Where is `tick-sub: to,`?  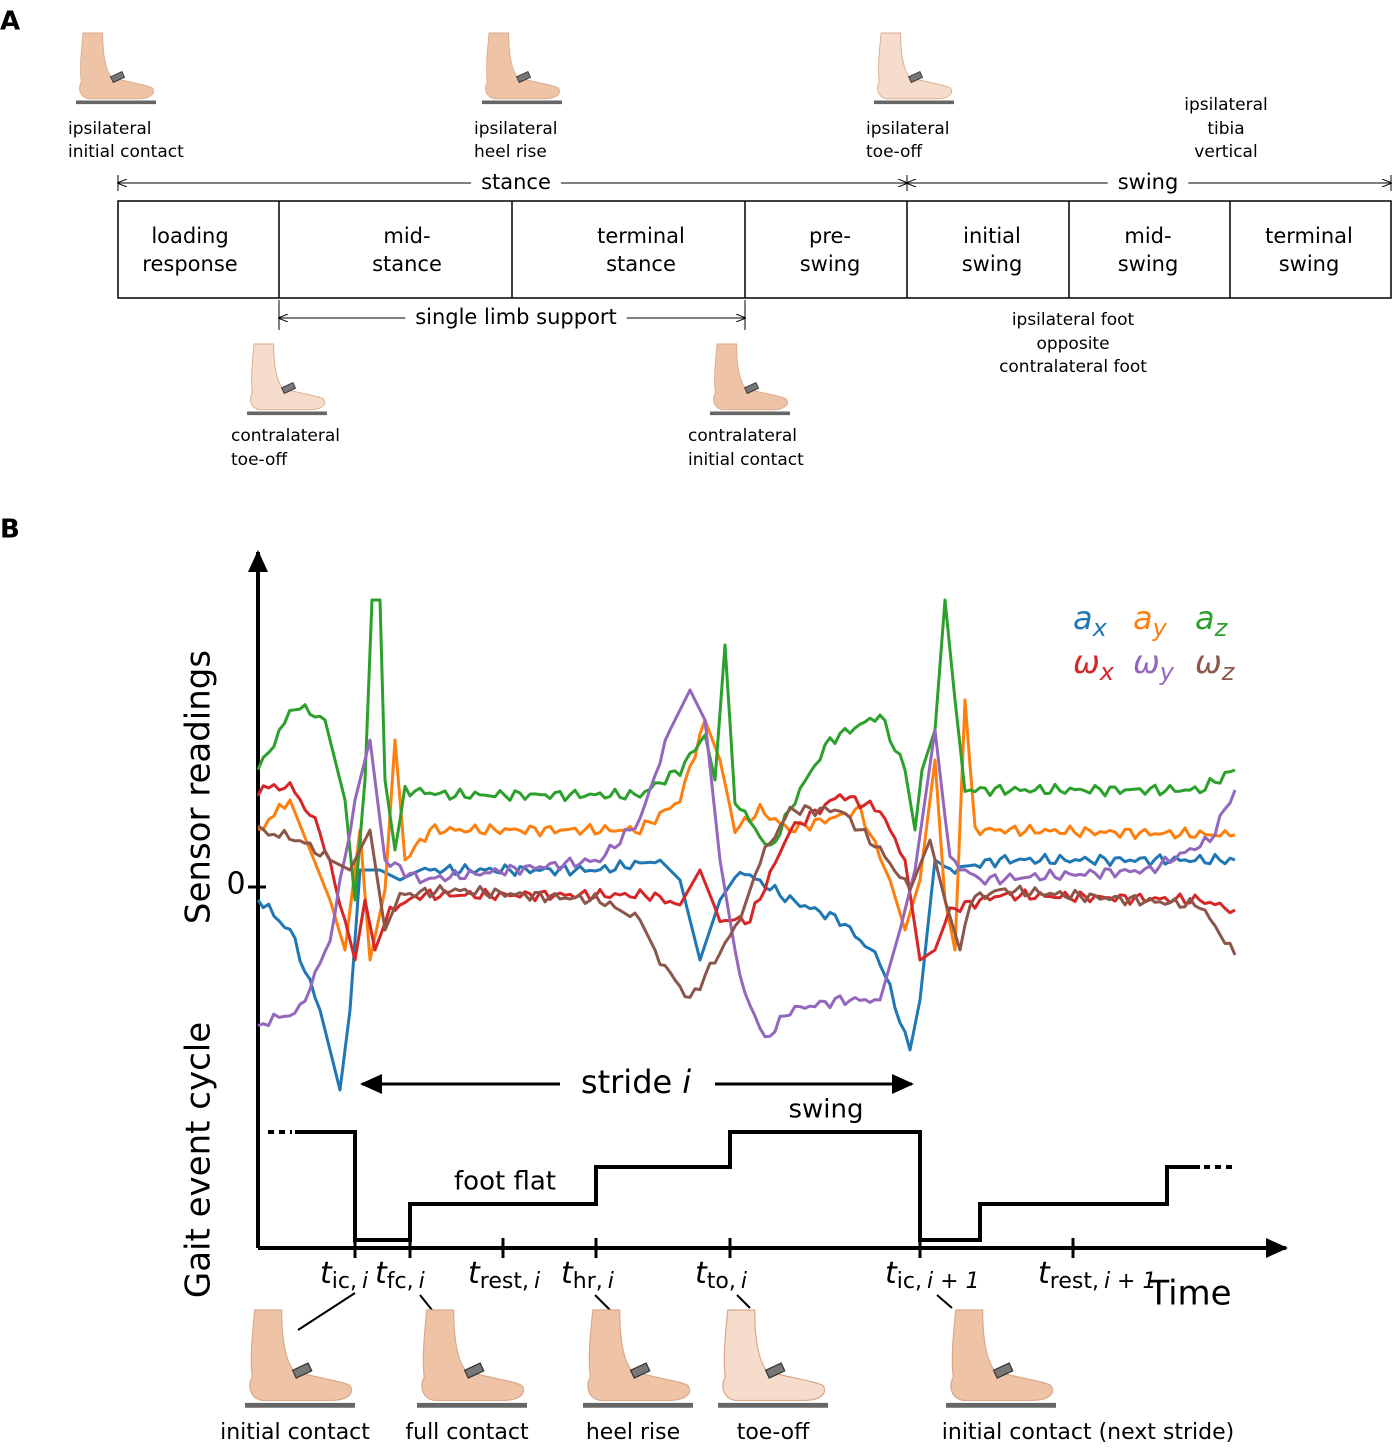 tick-sub: to, is located at coordinates (721, 1281).